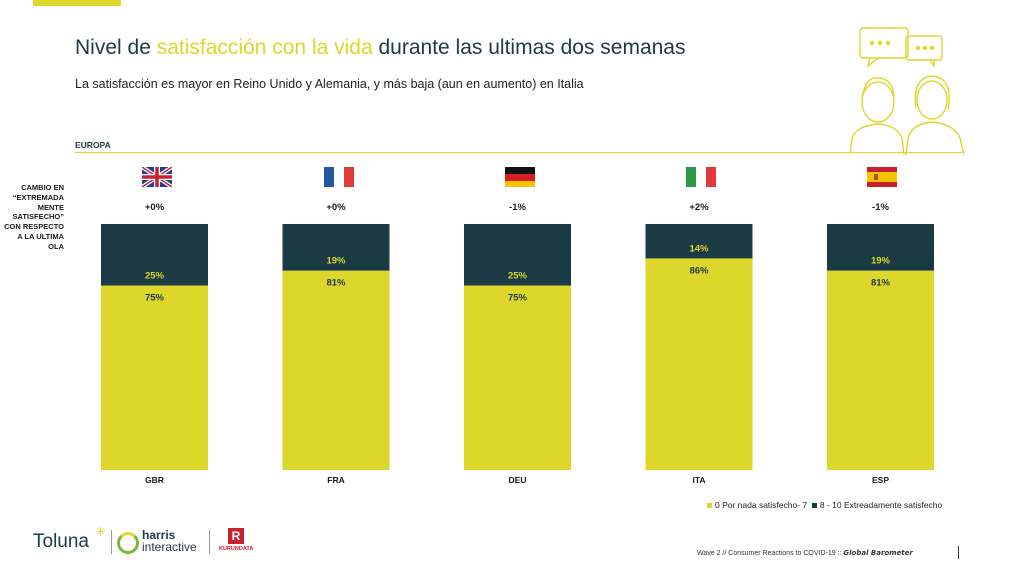 The height and width of the screenshot is (567, 1019). Describe the element at coordinates (154, 480) in the screenshot. I see `category-label: GBR` at that location.